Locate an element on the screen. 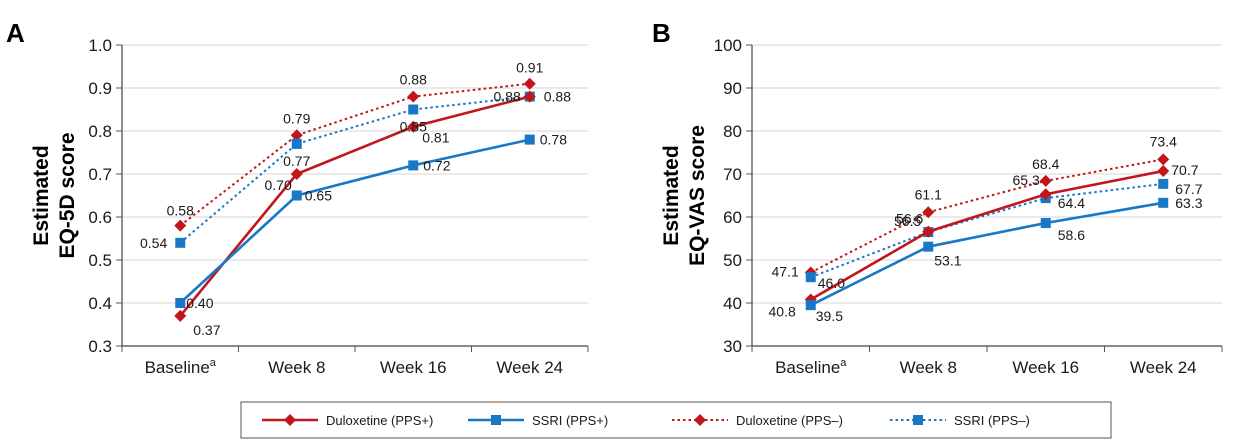 The image size is (1240, 445). y-tick-label: 30 is located at coordinates (732, 346).